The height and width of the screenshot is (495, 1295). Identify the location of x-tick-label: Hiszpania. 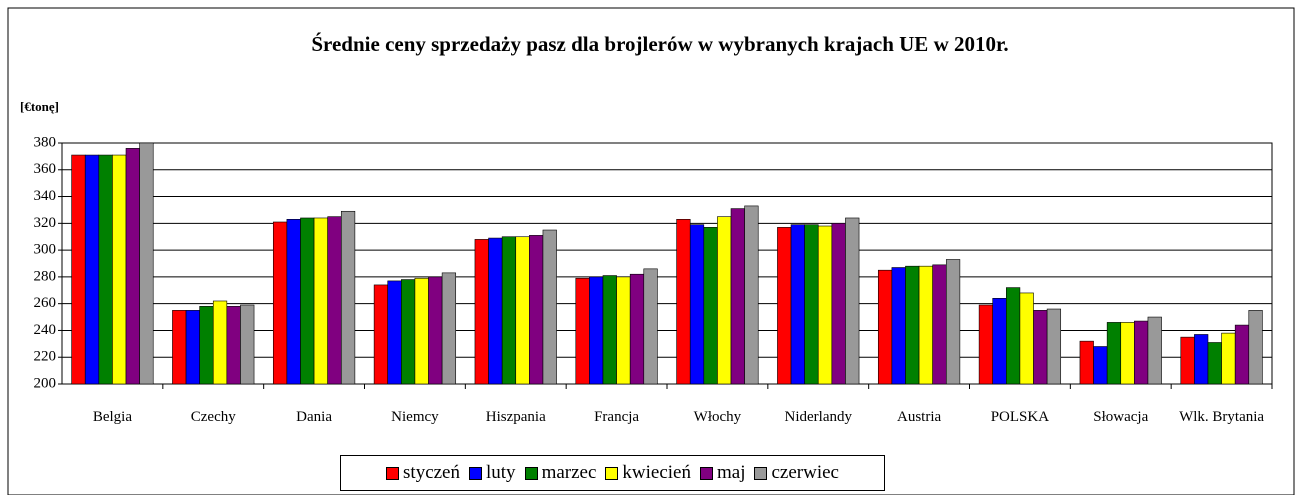
(515, 417).